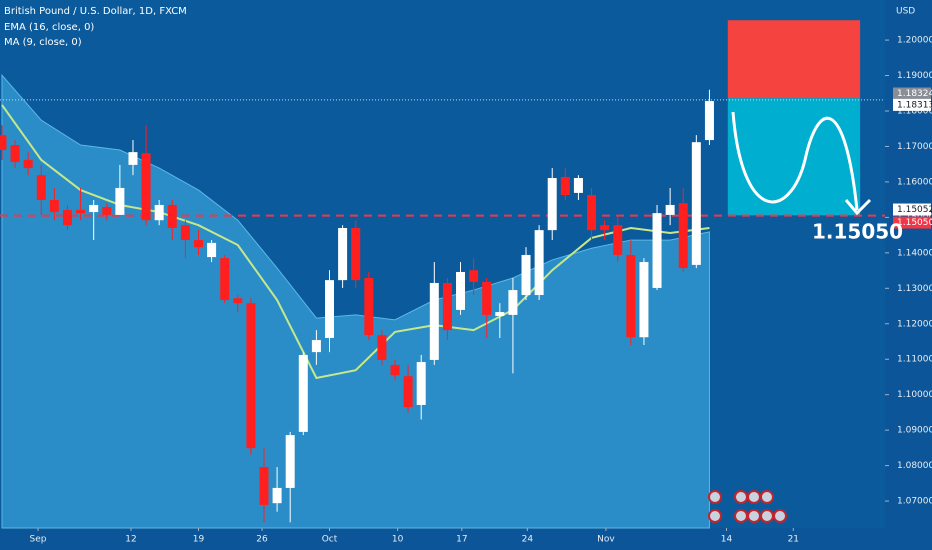 The image size is (932, 550). What do you see at coordinates (914, 324) in the screenshot?
I see `y-tick-label: 1.12000` at bounding box center [914, 324].